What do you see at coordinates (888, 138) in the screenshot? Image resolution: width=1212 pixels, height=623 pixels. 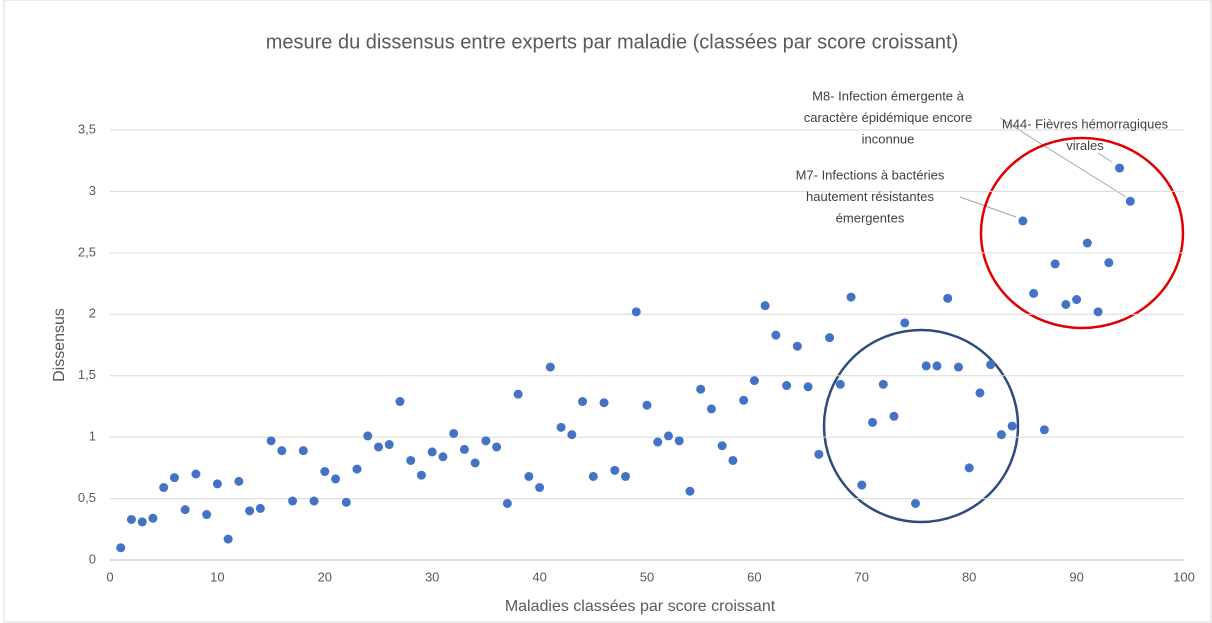 I see `annotation: inconnue` at bounding box center [888, 138].